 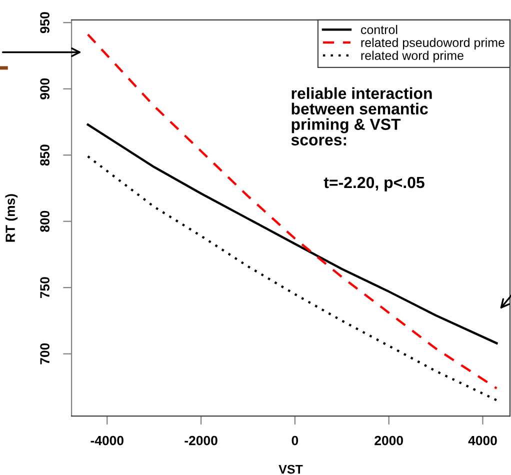 What do you see at coordinates (361, 116) in the screenshot?
I see `annotation: reliable interaction between semantic priming & VST scores:` at bounding box center [361, 116].